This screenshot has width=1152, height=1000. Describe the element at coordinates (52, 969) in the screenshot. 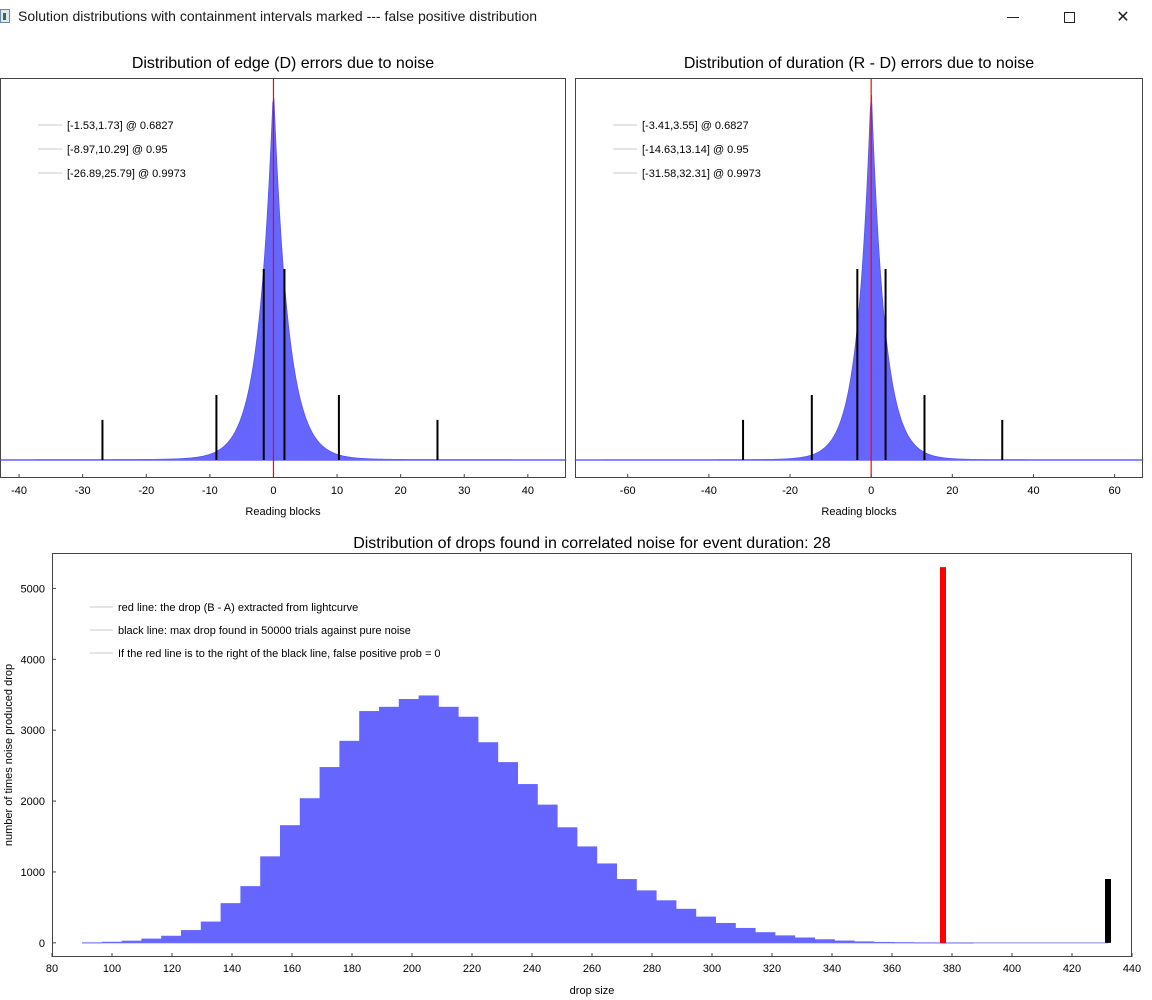

I see `x-tick-label: 80` at that location.